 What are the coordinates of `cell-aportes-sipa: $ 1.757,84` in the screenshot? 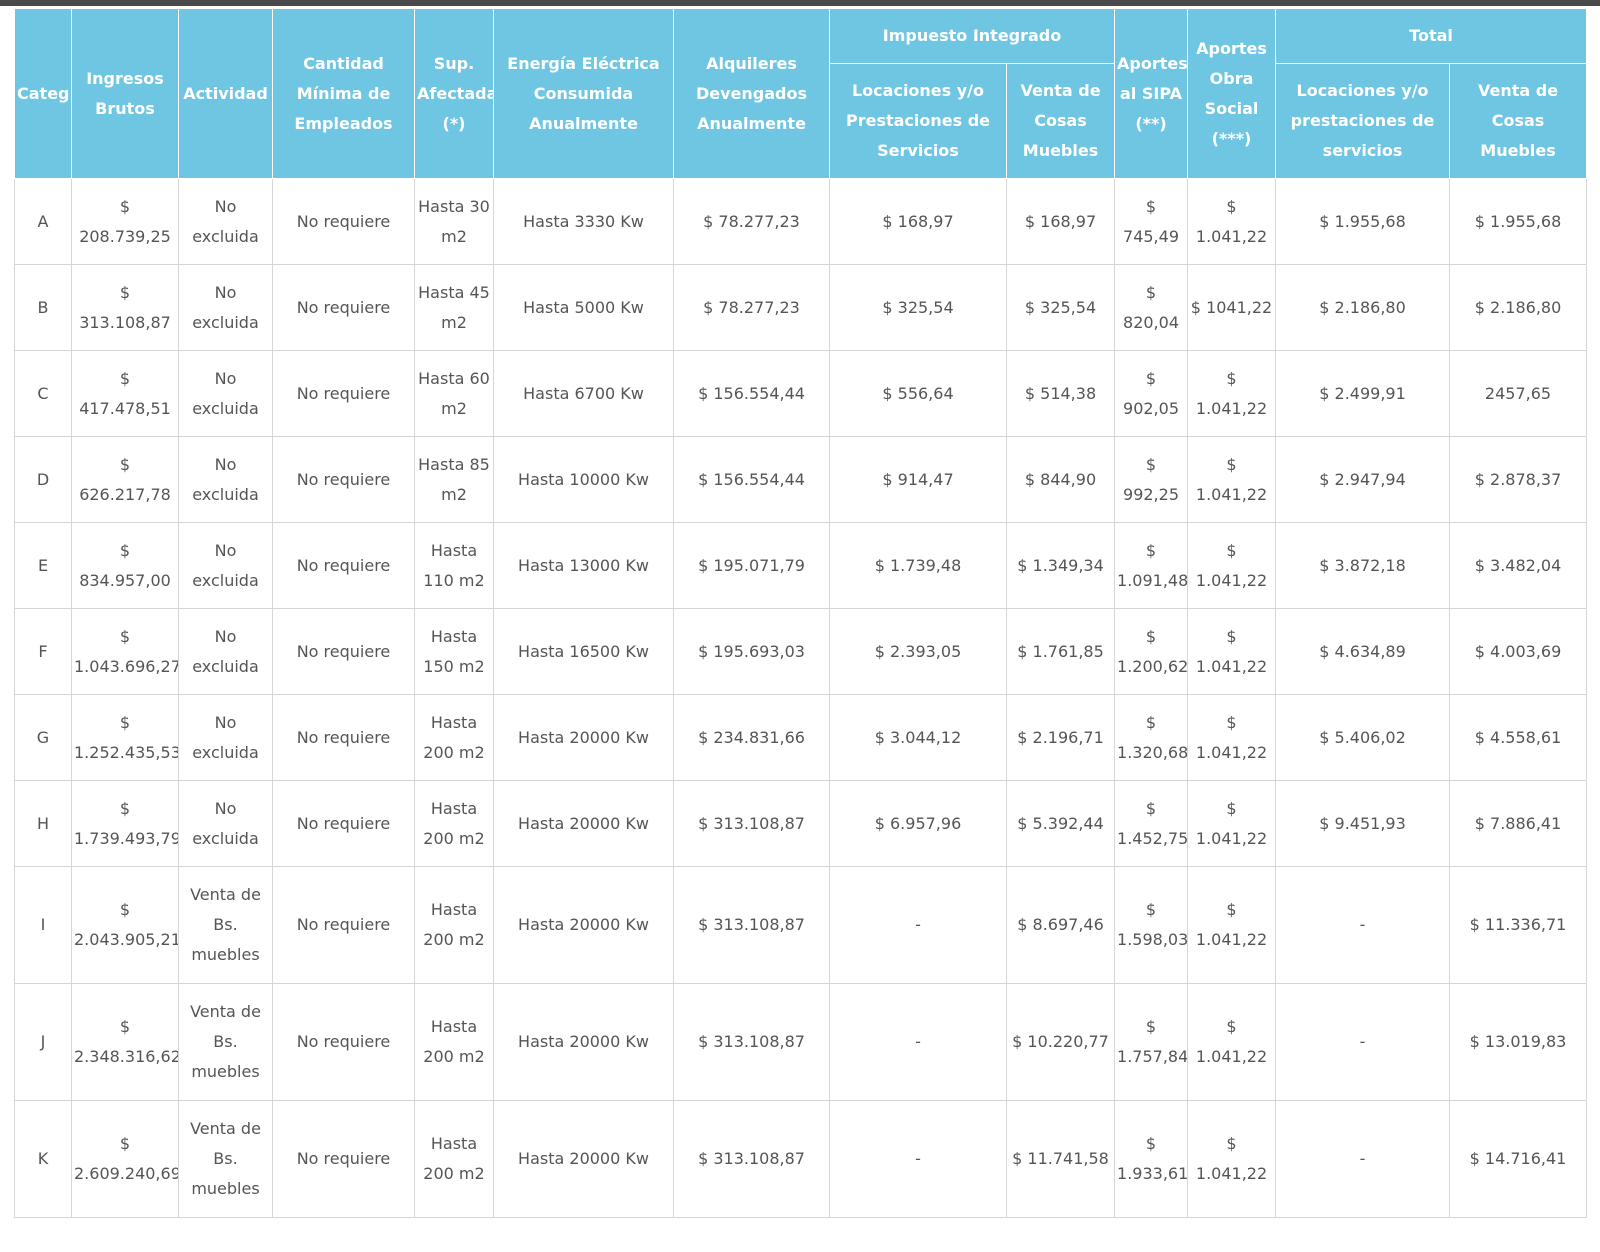 It's located at (1151, 1042).